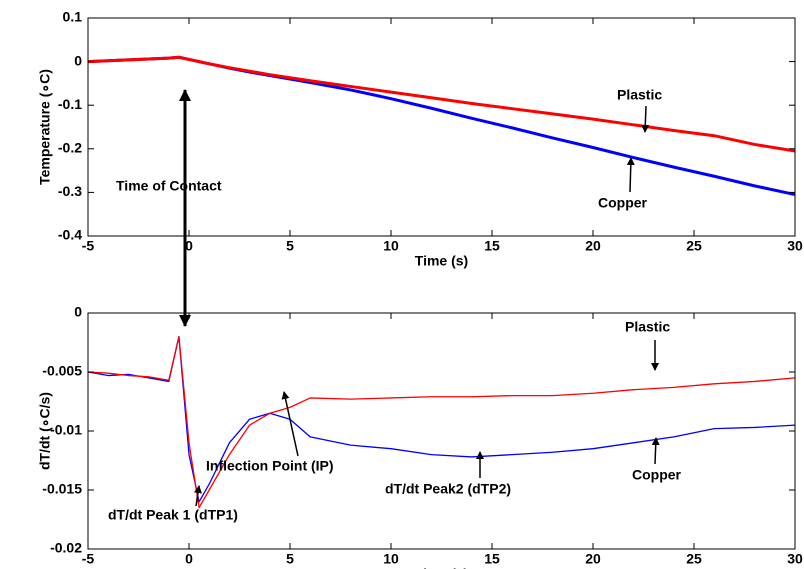 The width and height of the screenshot is (804, 569). Describe the element at coordinates (70, 148) in the screenshot. I see `y-tick-label: -0.2` at that location.